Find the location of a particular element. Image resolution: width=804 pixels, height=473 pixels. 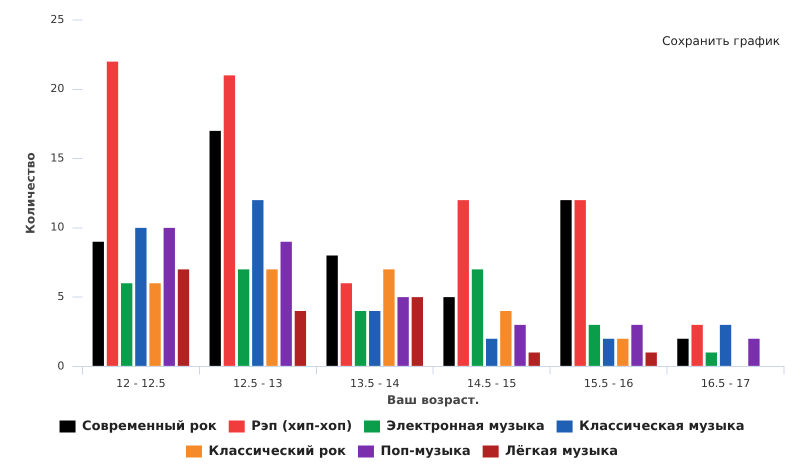

legend-label: Лёгкая музыка is located at coordinates (561, 451).